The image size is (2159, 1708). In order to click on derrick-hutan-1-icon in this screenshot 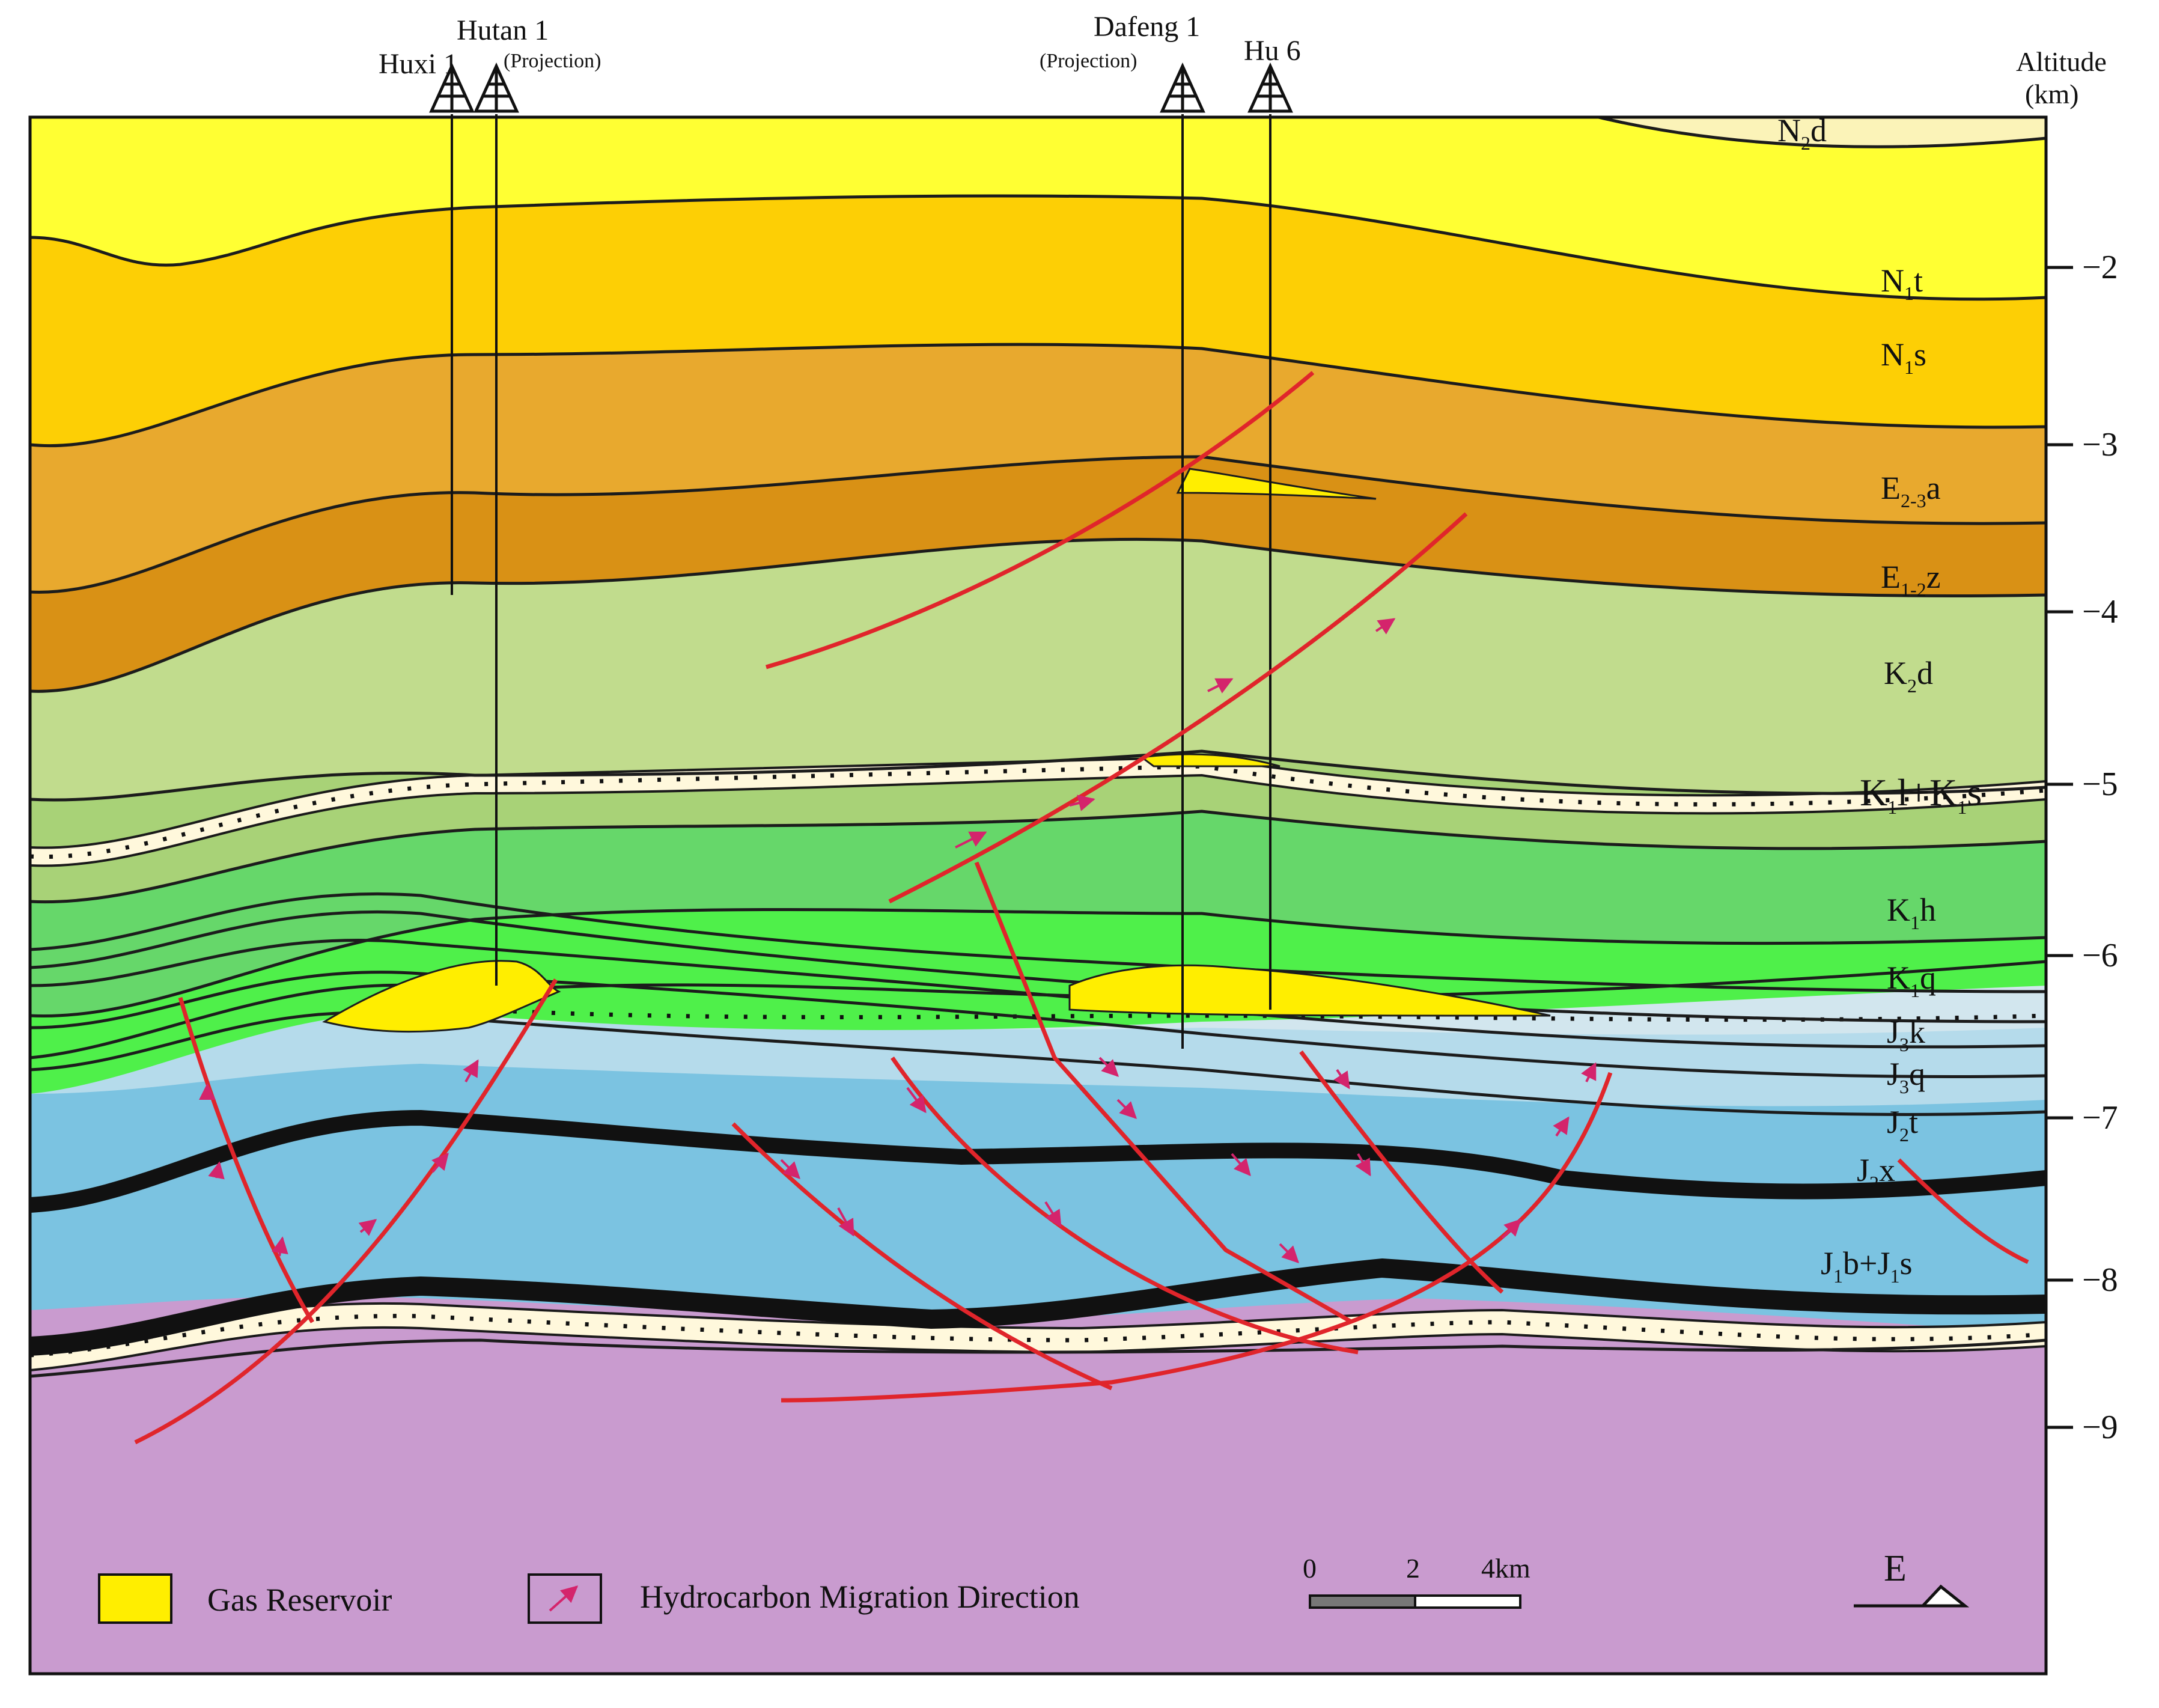, I will do `click(496, 87)`.